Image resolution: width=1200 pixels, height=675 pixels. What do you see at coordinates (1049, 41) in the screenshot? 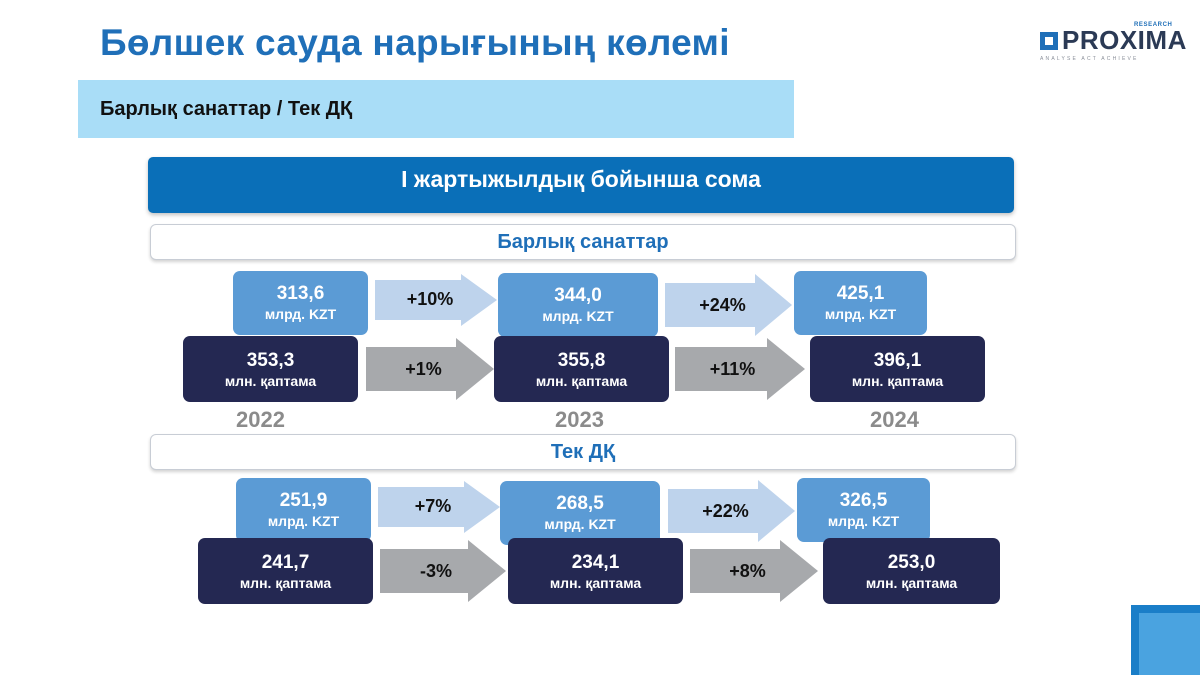
I see `logo-square-icon` at bounding box center [1049, 41].